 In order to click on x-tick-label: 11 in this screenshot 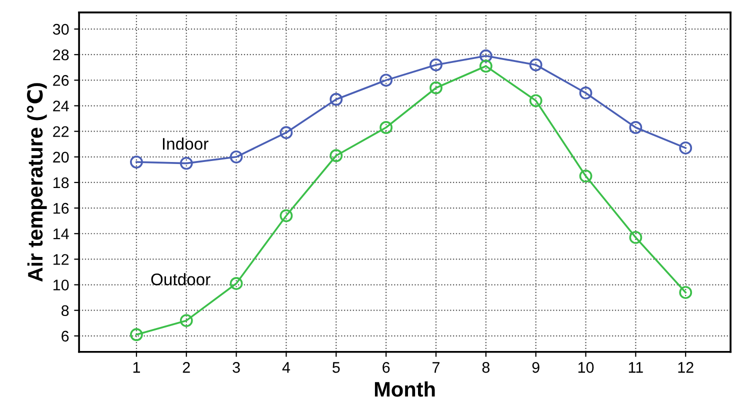, I will do `click(635, 367)`.